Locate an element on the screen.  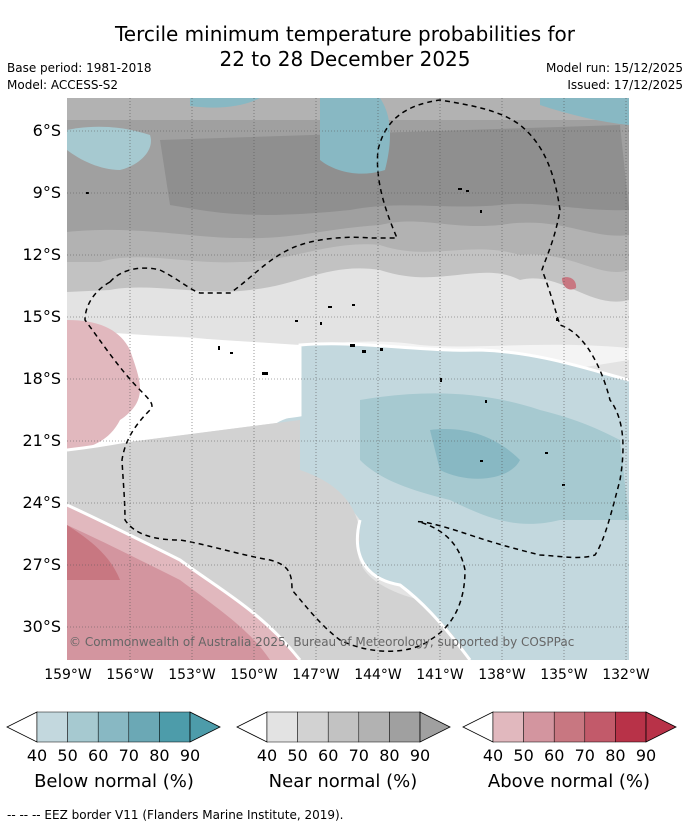
lon-label: 141°W is located at coordinates (440, 675).